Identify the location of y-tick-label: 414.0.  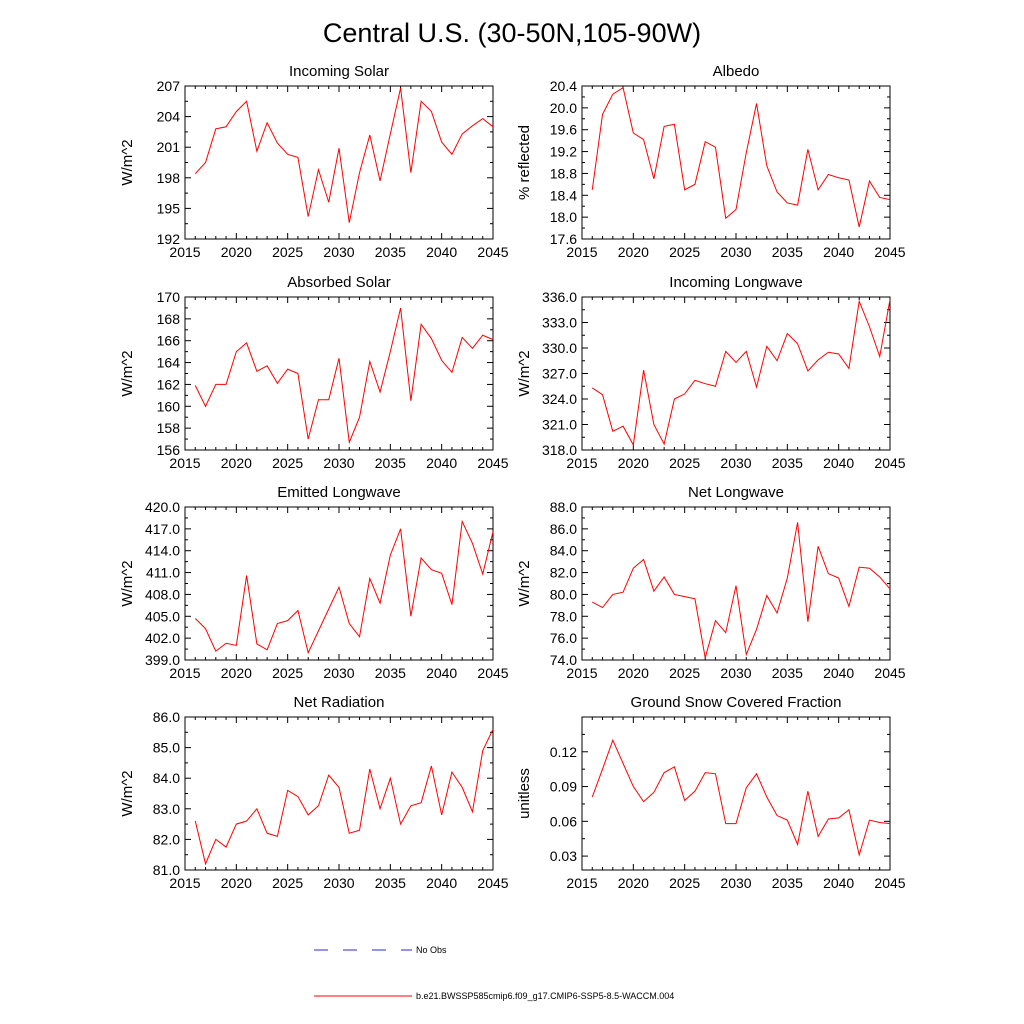
(162, 551).